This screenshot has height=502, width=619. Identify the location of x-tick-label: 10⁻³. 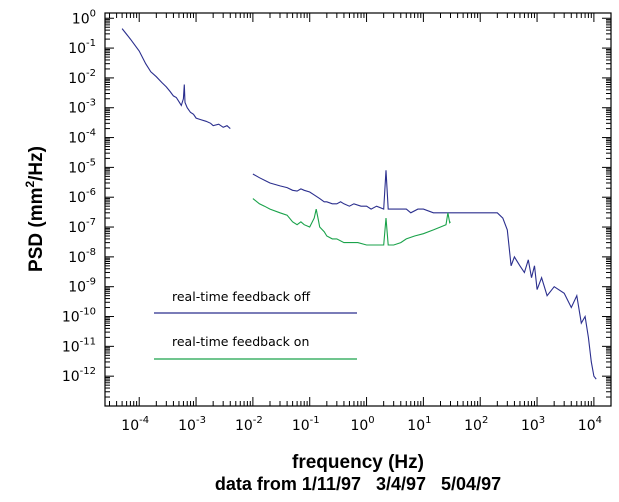
(192, 424).